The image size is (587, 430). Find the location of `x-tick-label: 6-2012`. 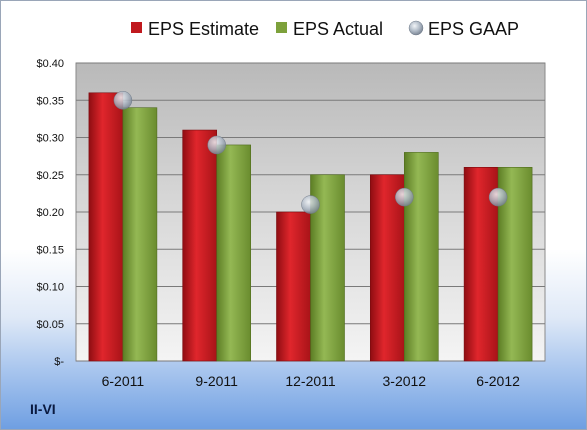

x-tick-label: 6-2012 is located at coordinates (498, 381).